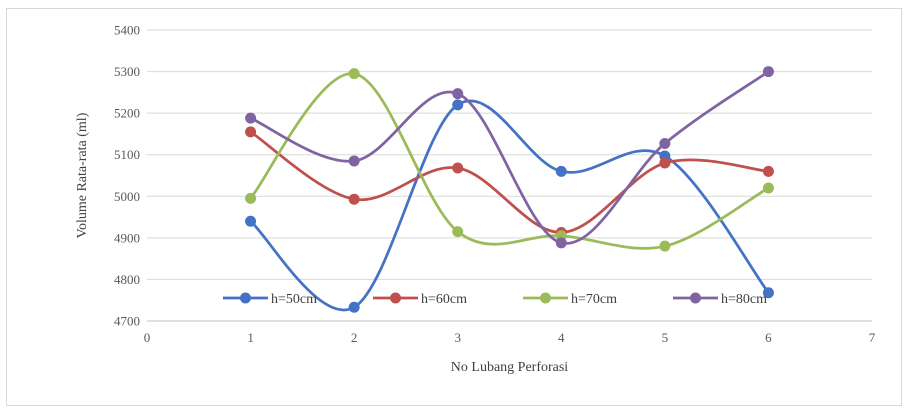  What do you see at coordinates (768, 72) in the screenshot?
I see `point-h-80cm-x6` at bounding box center [768, 72].